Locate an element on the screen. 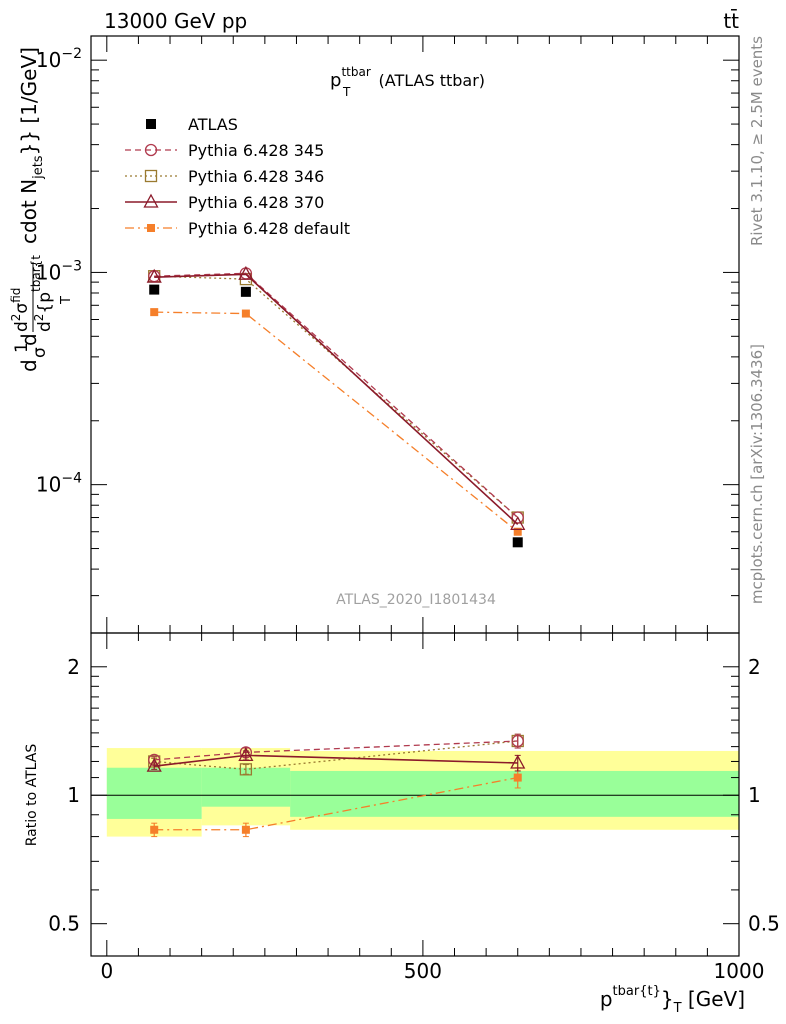  y-tick-label-exp: −3 is located at coordinates (71, 266).